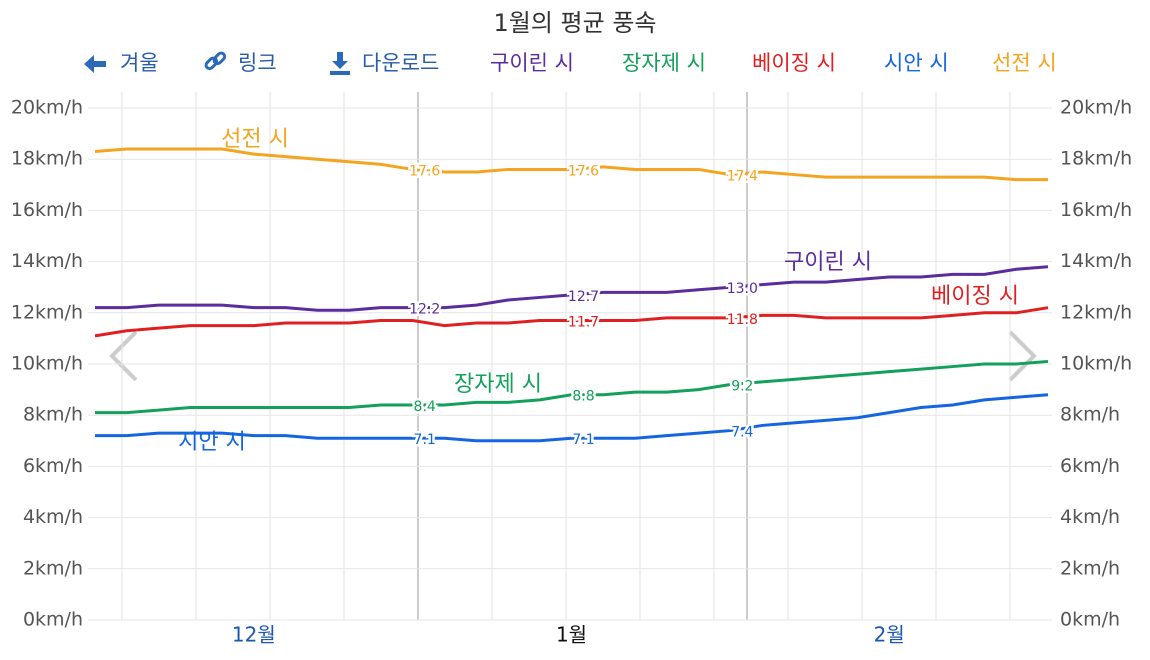 The image size is (1150, 660). Describe the element at coordinates (215, 61) in the screenshot. I see `link-icon` at that location.